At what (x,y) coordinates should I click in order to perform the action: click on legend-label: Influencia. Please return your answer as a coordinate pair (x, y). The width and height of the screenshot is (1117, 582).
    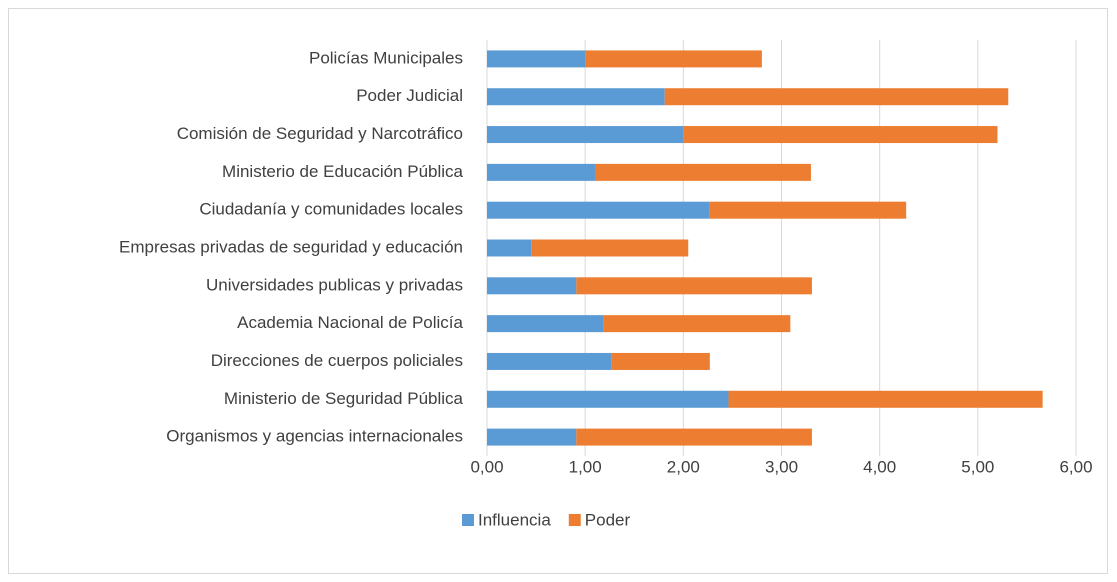
    Looking at the image, I should click on (514, 519).